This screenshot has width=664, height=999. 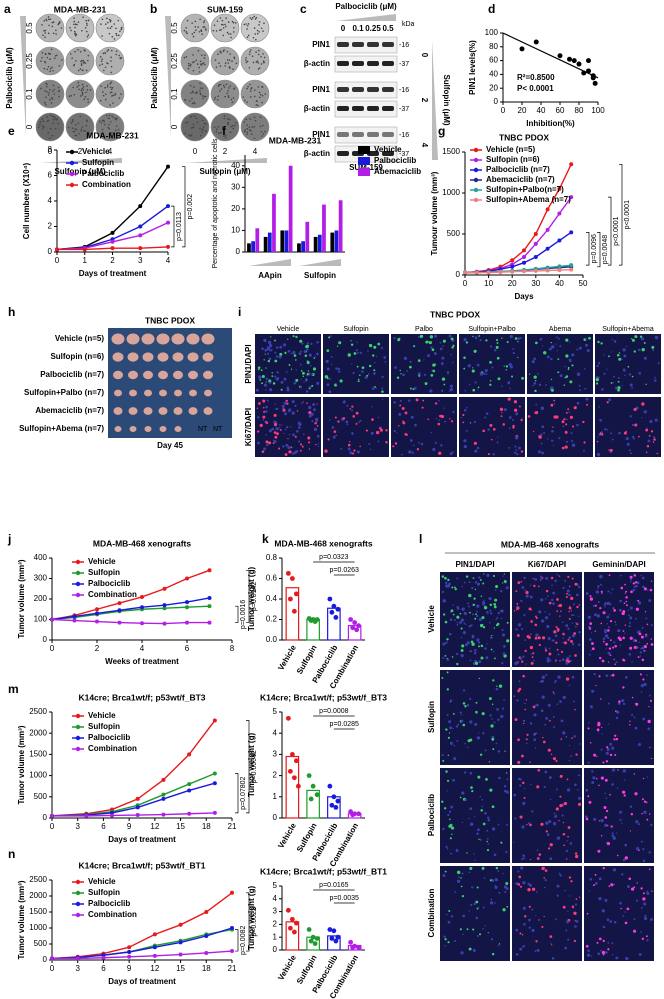 I want to click on legend-label: Vehicle, so click(x=102, y=715).